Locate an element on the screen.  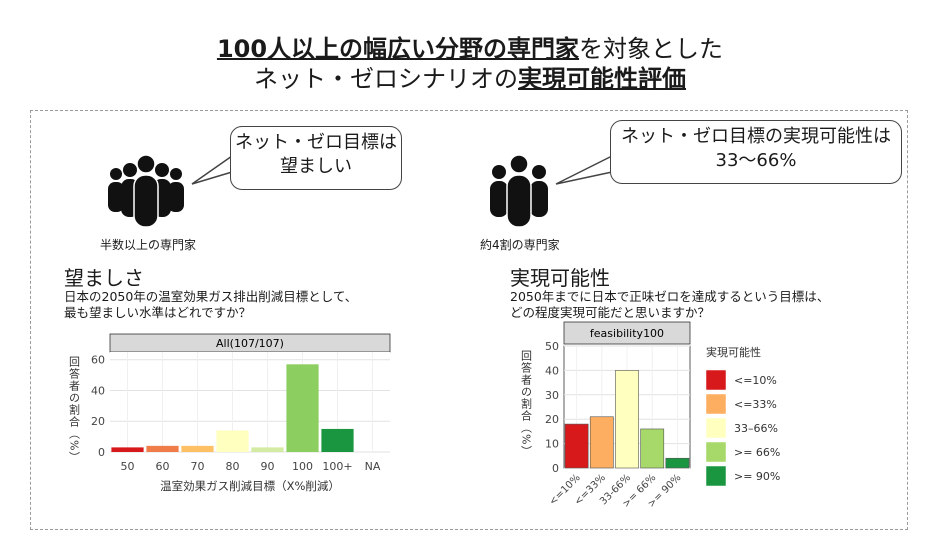
x-tick-label: 50 is located at coordinates (128, 466).